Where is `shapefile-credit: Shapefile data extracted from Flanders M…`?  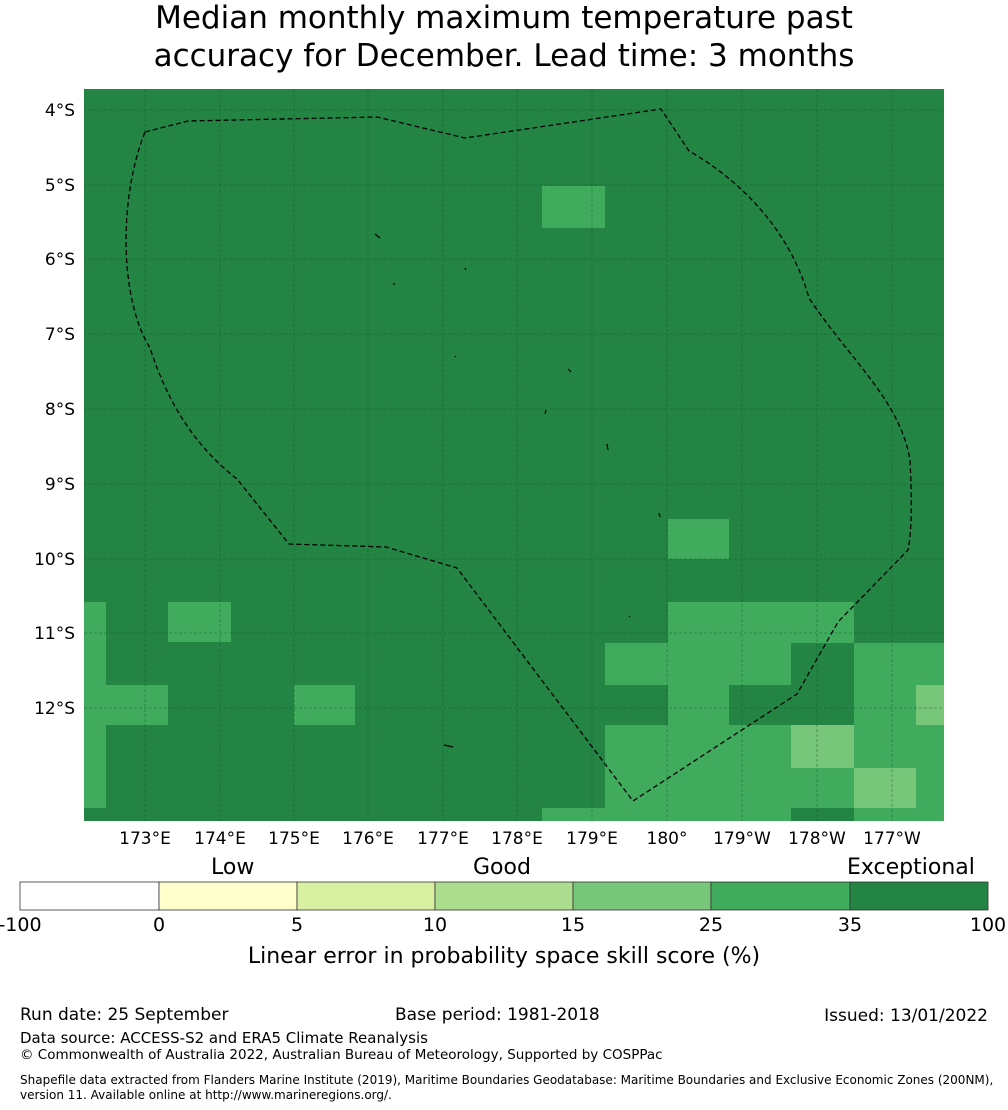
shapefile-credit: Shapefile data extracted from Flanders M… is located at coordinates (507, 1087).